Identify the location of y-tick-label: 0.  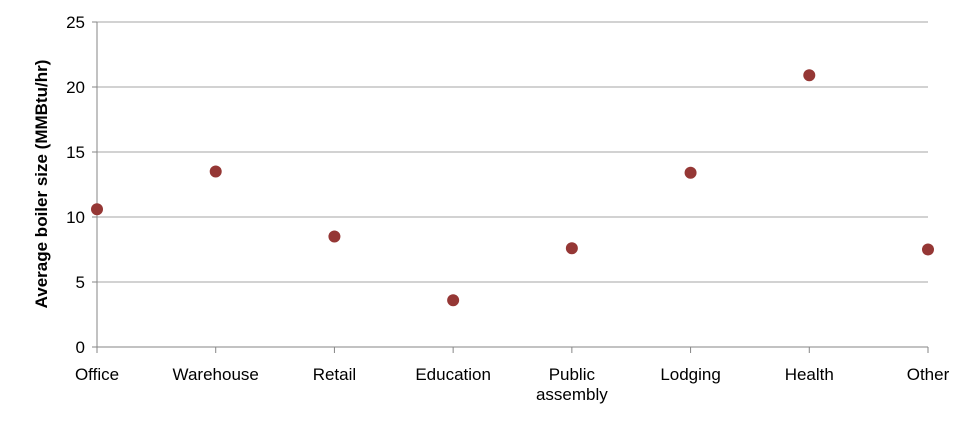
(80, 347).